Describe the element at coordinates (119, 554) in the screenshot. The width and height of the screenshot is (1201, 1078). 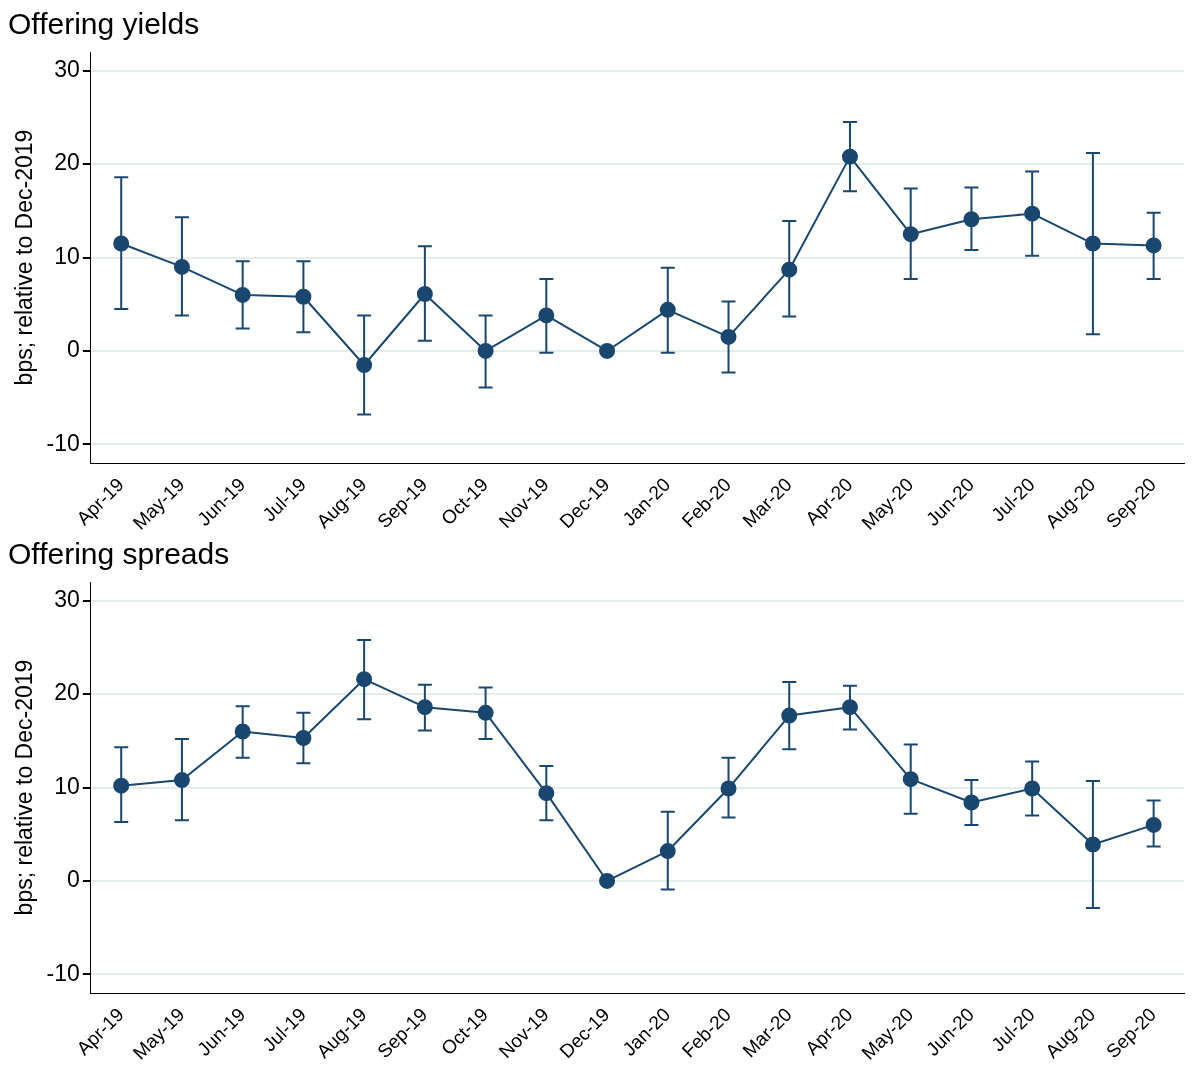
I see `chart-title: Offering spreads` at that location.